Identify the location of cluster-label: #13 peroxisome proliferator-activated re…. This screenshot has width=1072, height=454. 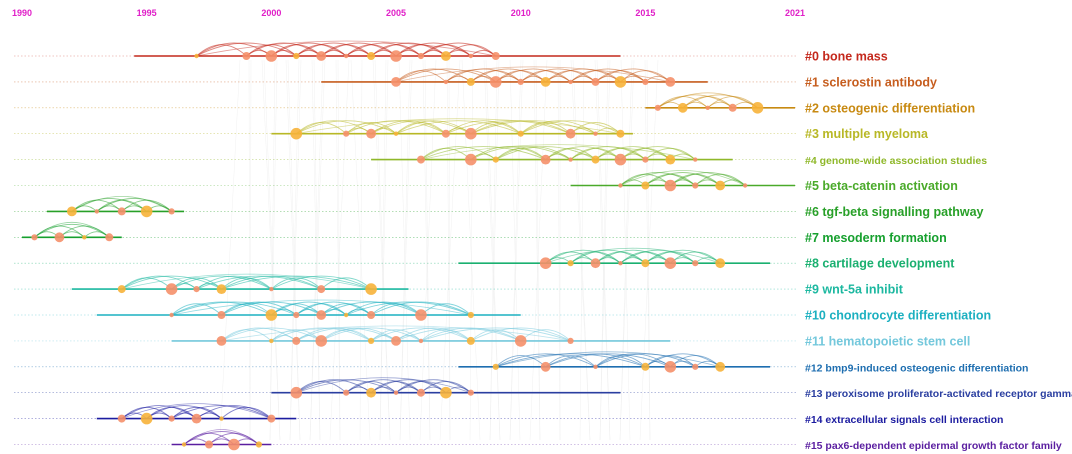
(938, 394).